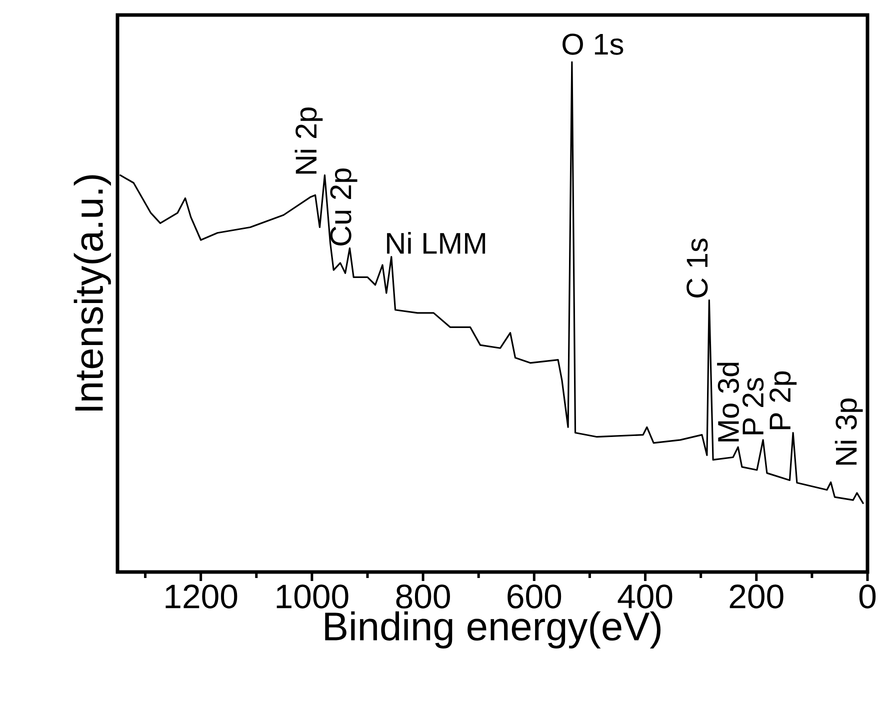  I want to click on annotation: Ni 3p, so click(848, 431).